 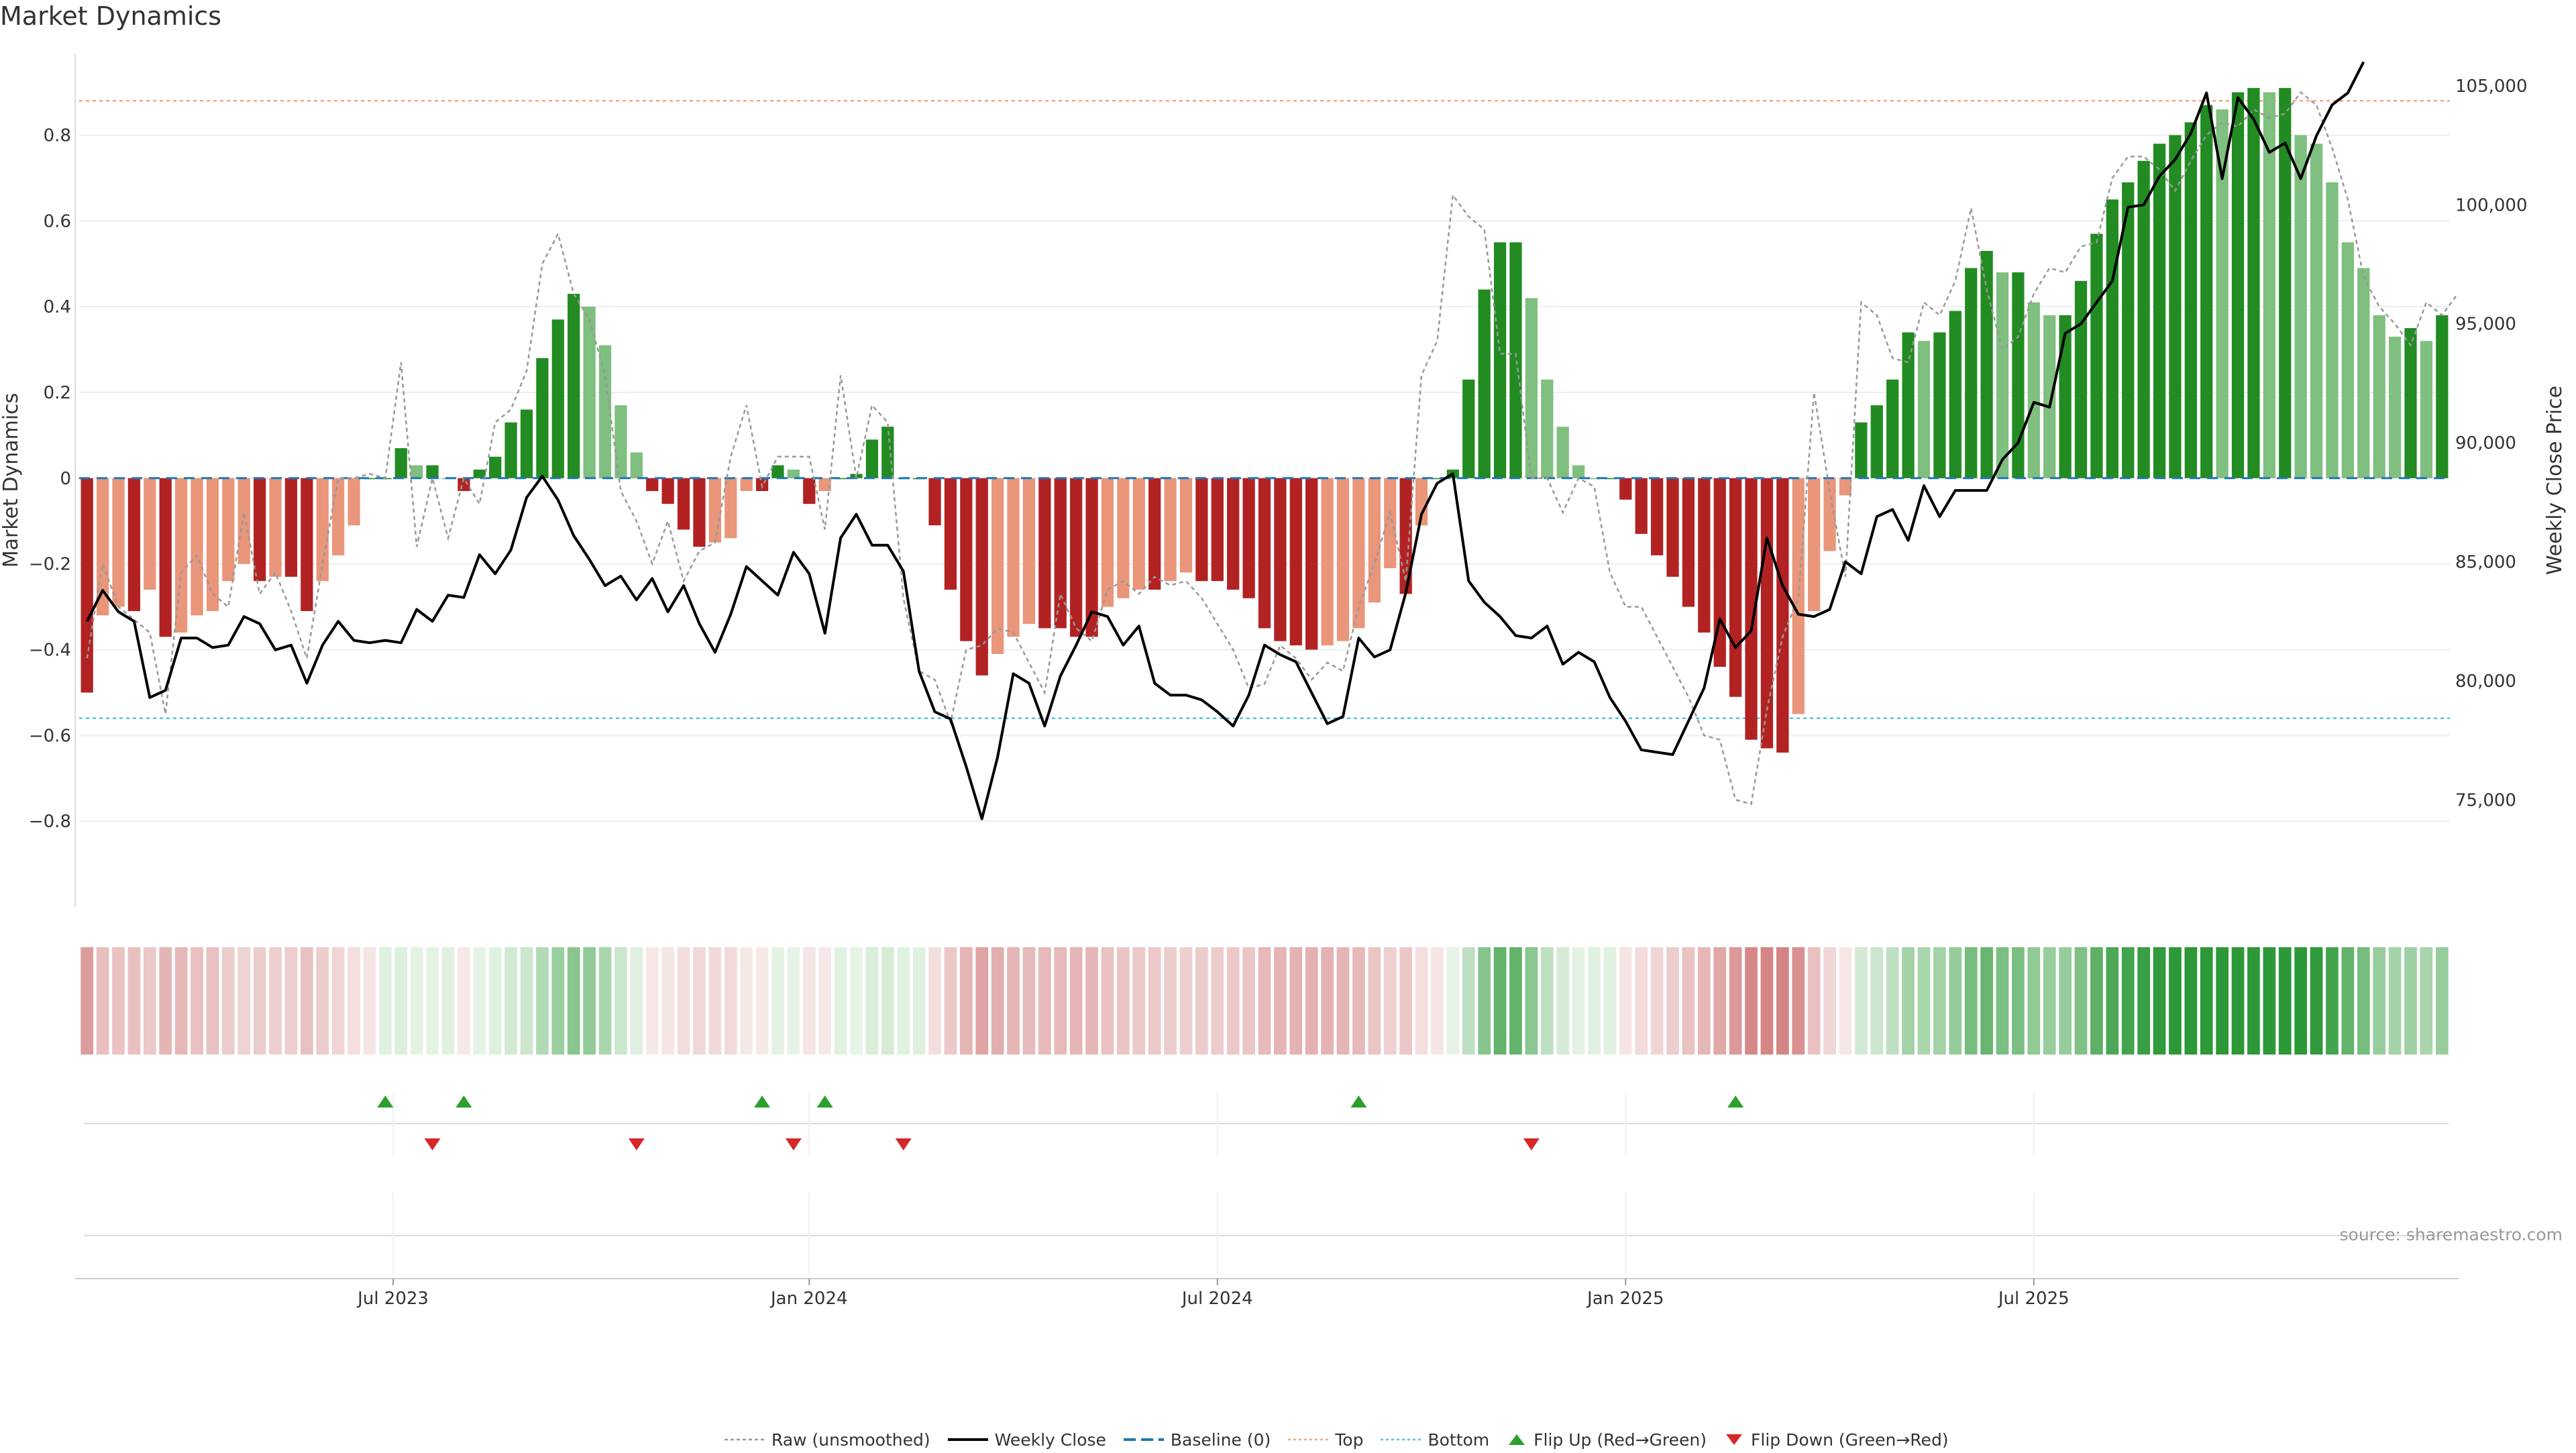 I want to click on legend-item-close: Weekly Close, so click(x=1026, y=1440).